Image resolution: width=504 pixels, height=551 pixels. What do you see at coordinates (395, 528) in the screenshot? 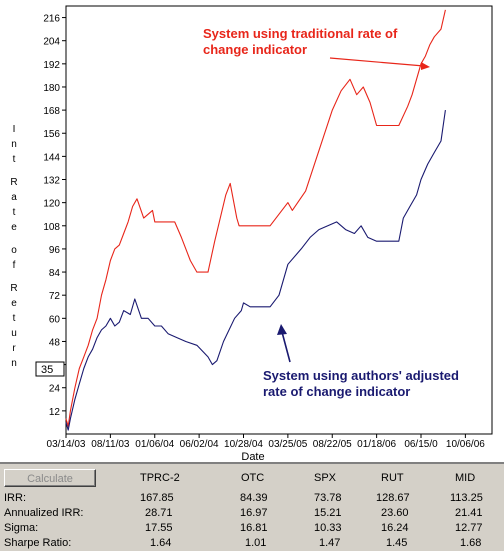
I see `cell-sigma-rut: 16.24` at bounding box center [395, 528].